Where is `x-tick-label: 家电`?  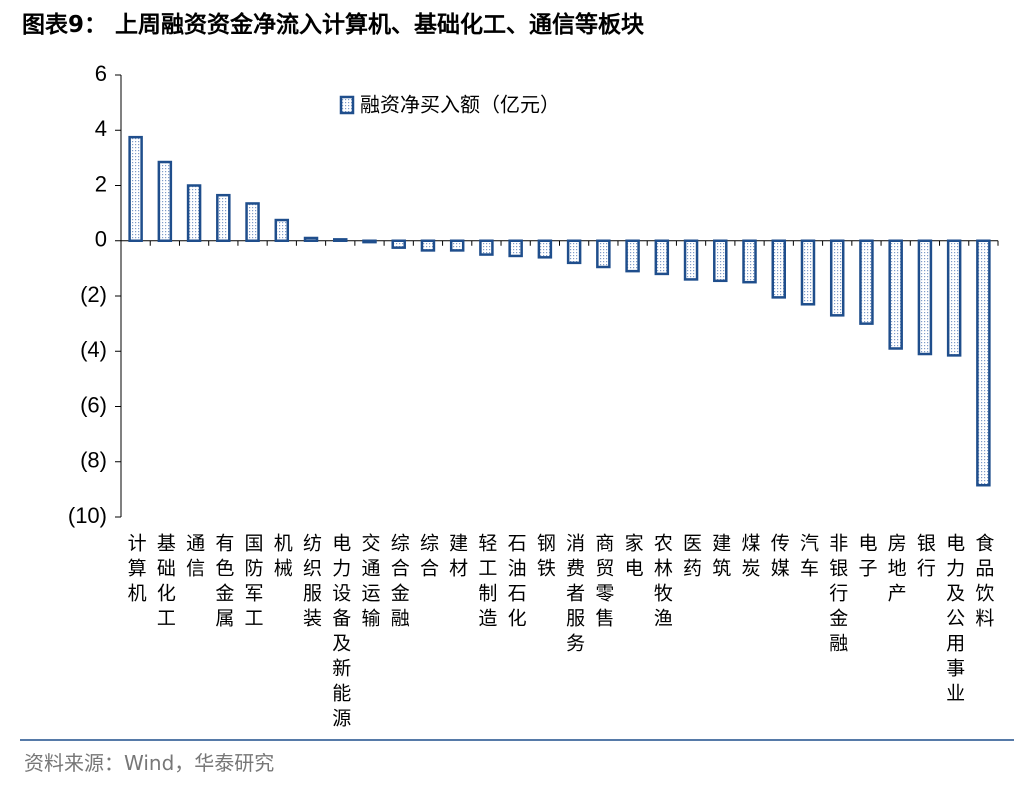
x-tick-label: 家电 is located at coordinates (633, 558).